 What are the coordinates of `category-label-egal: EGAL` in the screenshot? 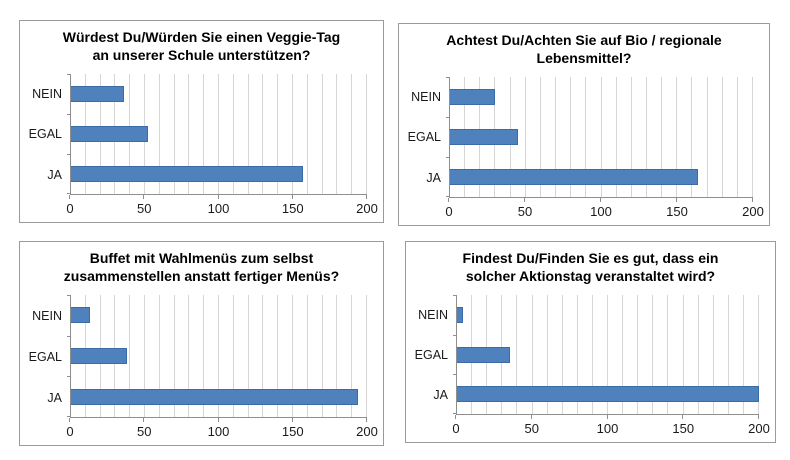 It's located at (424, 137).